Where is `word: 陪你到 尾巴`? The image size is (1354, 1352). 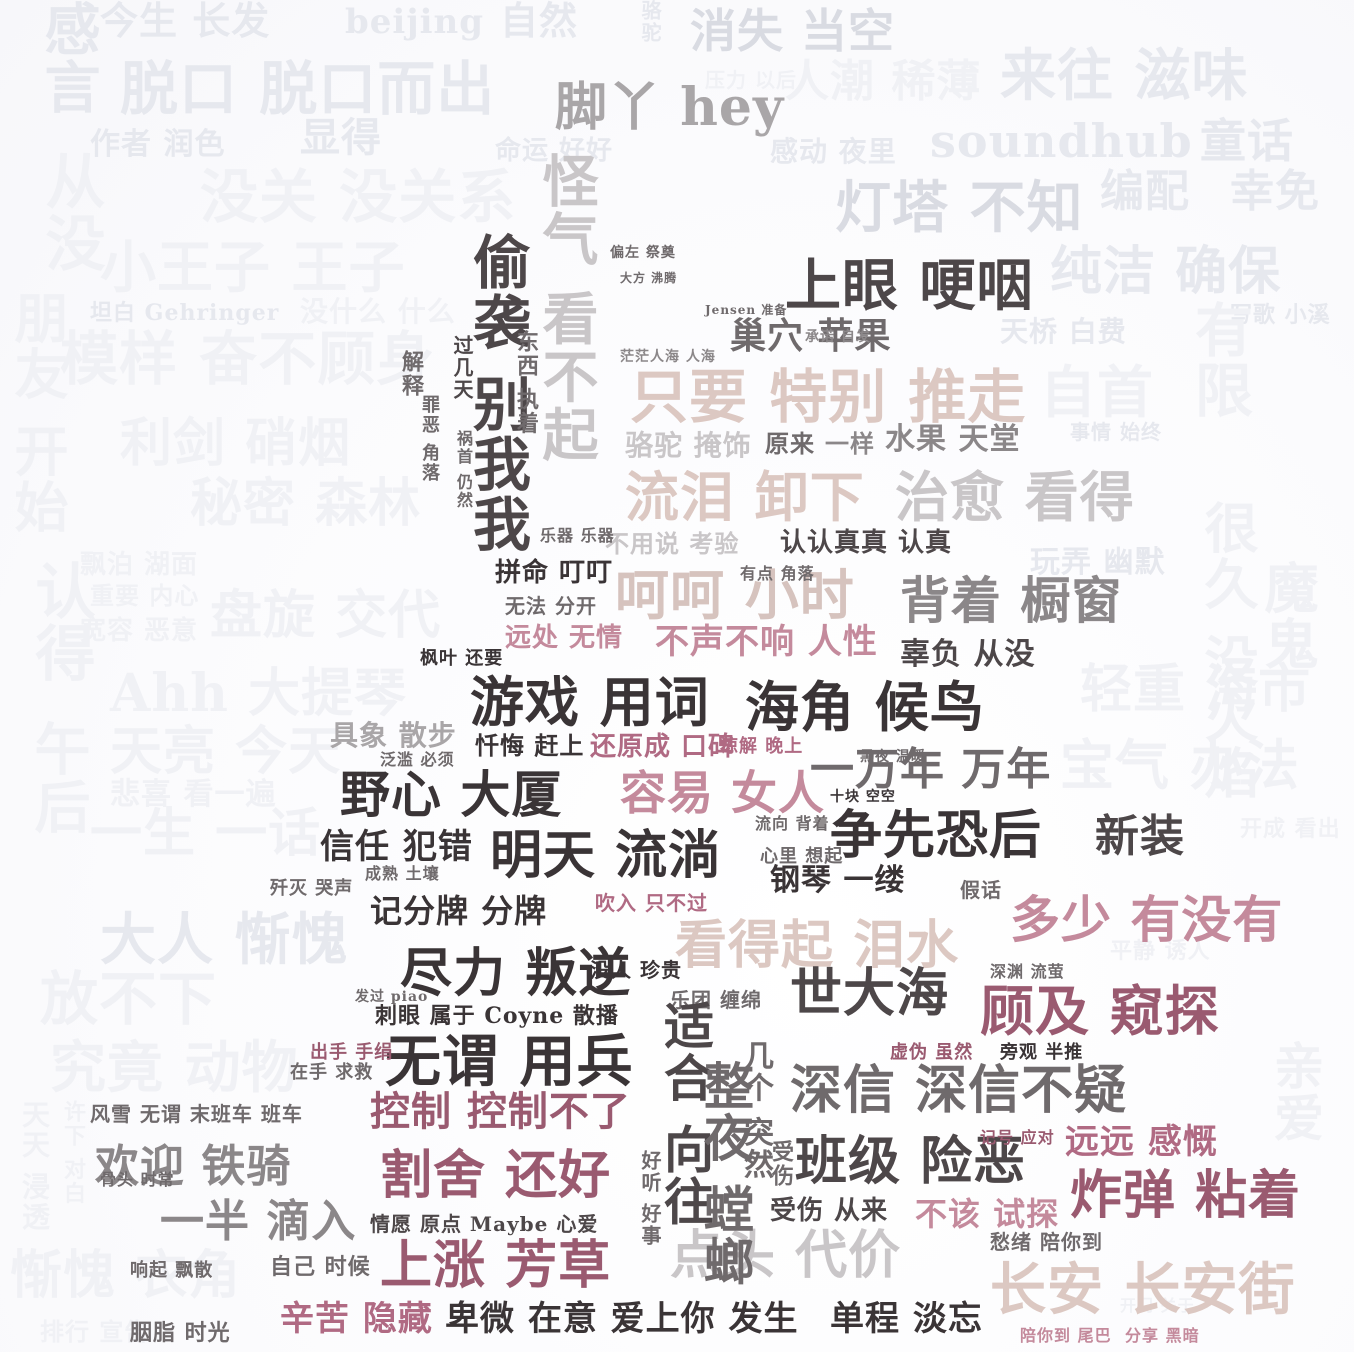
word: 陪你到 尾巴 is located at coordinates (1066, 1335).